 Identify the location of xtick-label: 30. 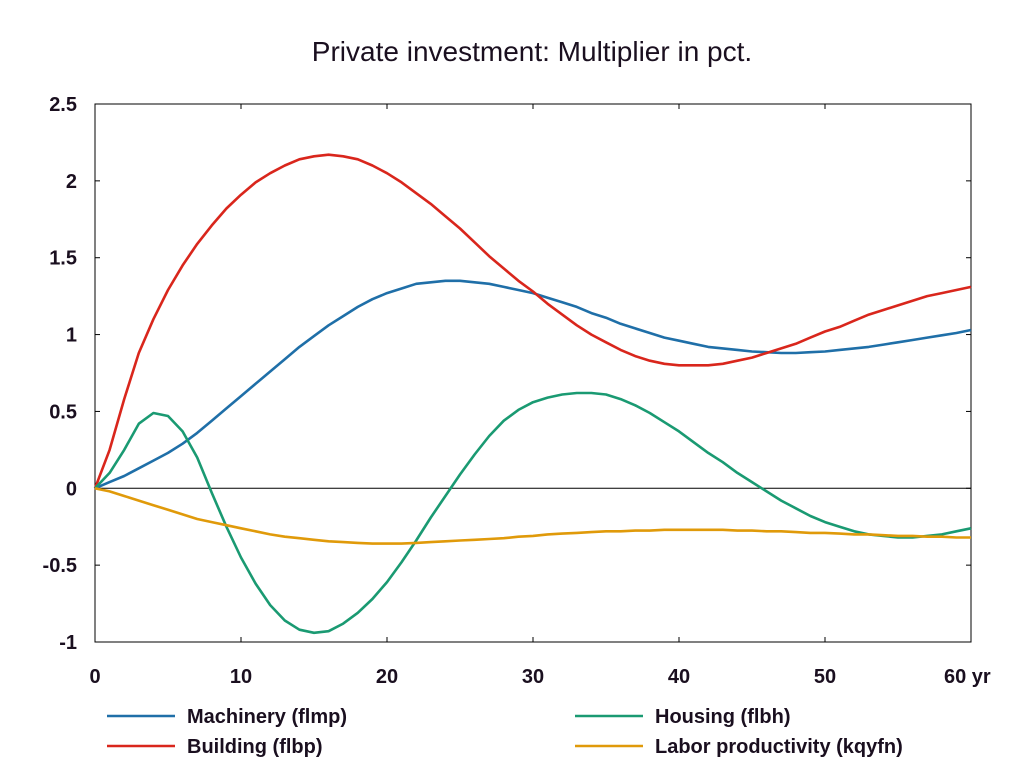
(533, 677).